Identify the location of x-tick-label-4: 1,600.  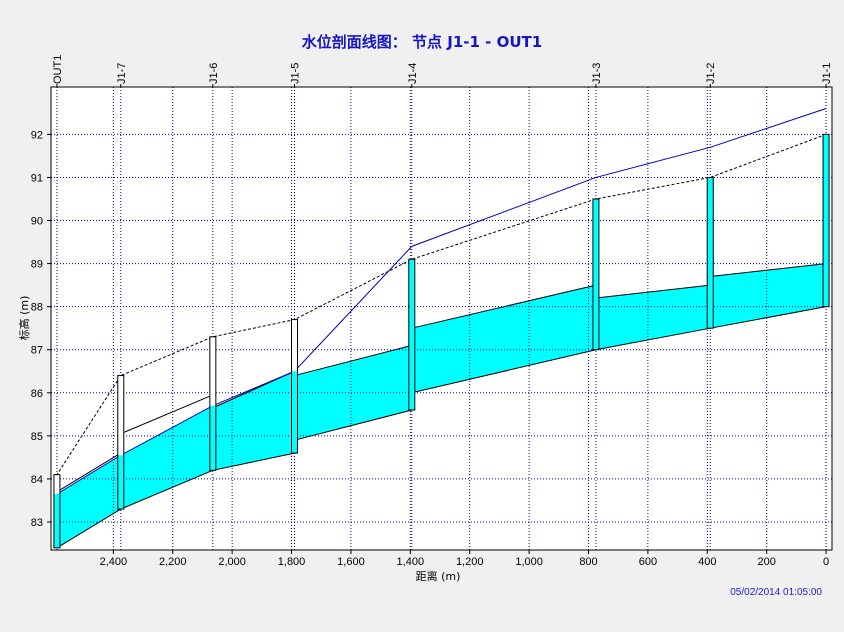
(351, 562).